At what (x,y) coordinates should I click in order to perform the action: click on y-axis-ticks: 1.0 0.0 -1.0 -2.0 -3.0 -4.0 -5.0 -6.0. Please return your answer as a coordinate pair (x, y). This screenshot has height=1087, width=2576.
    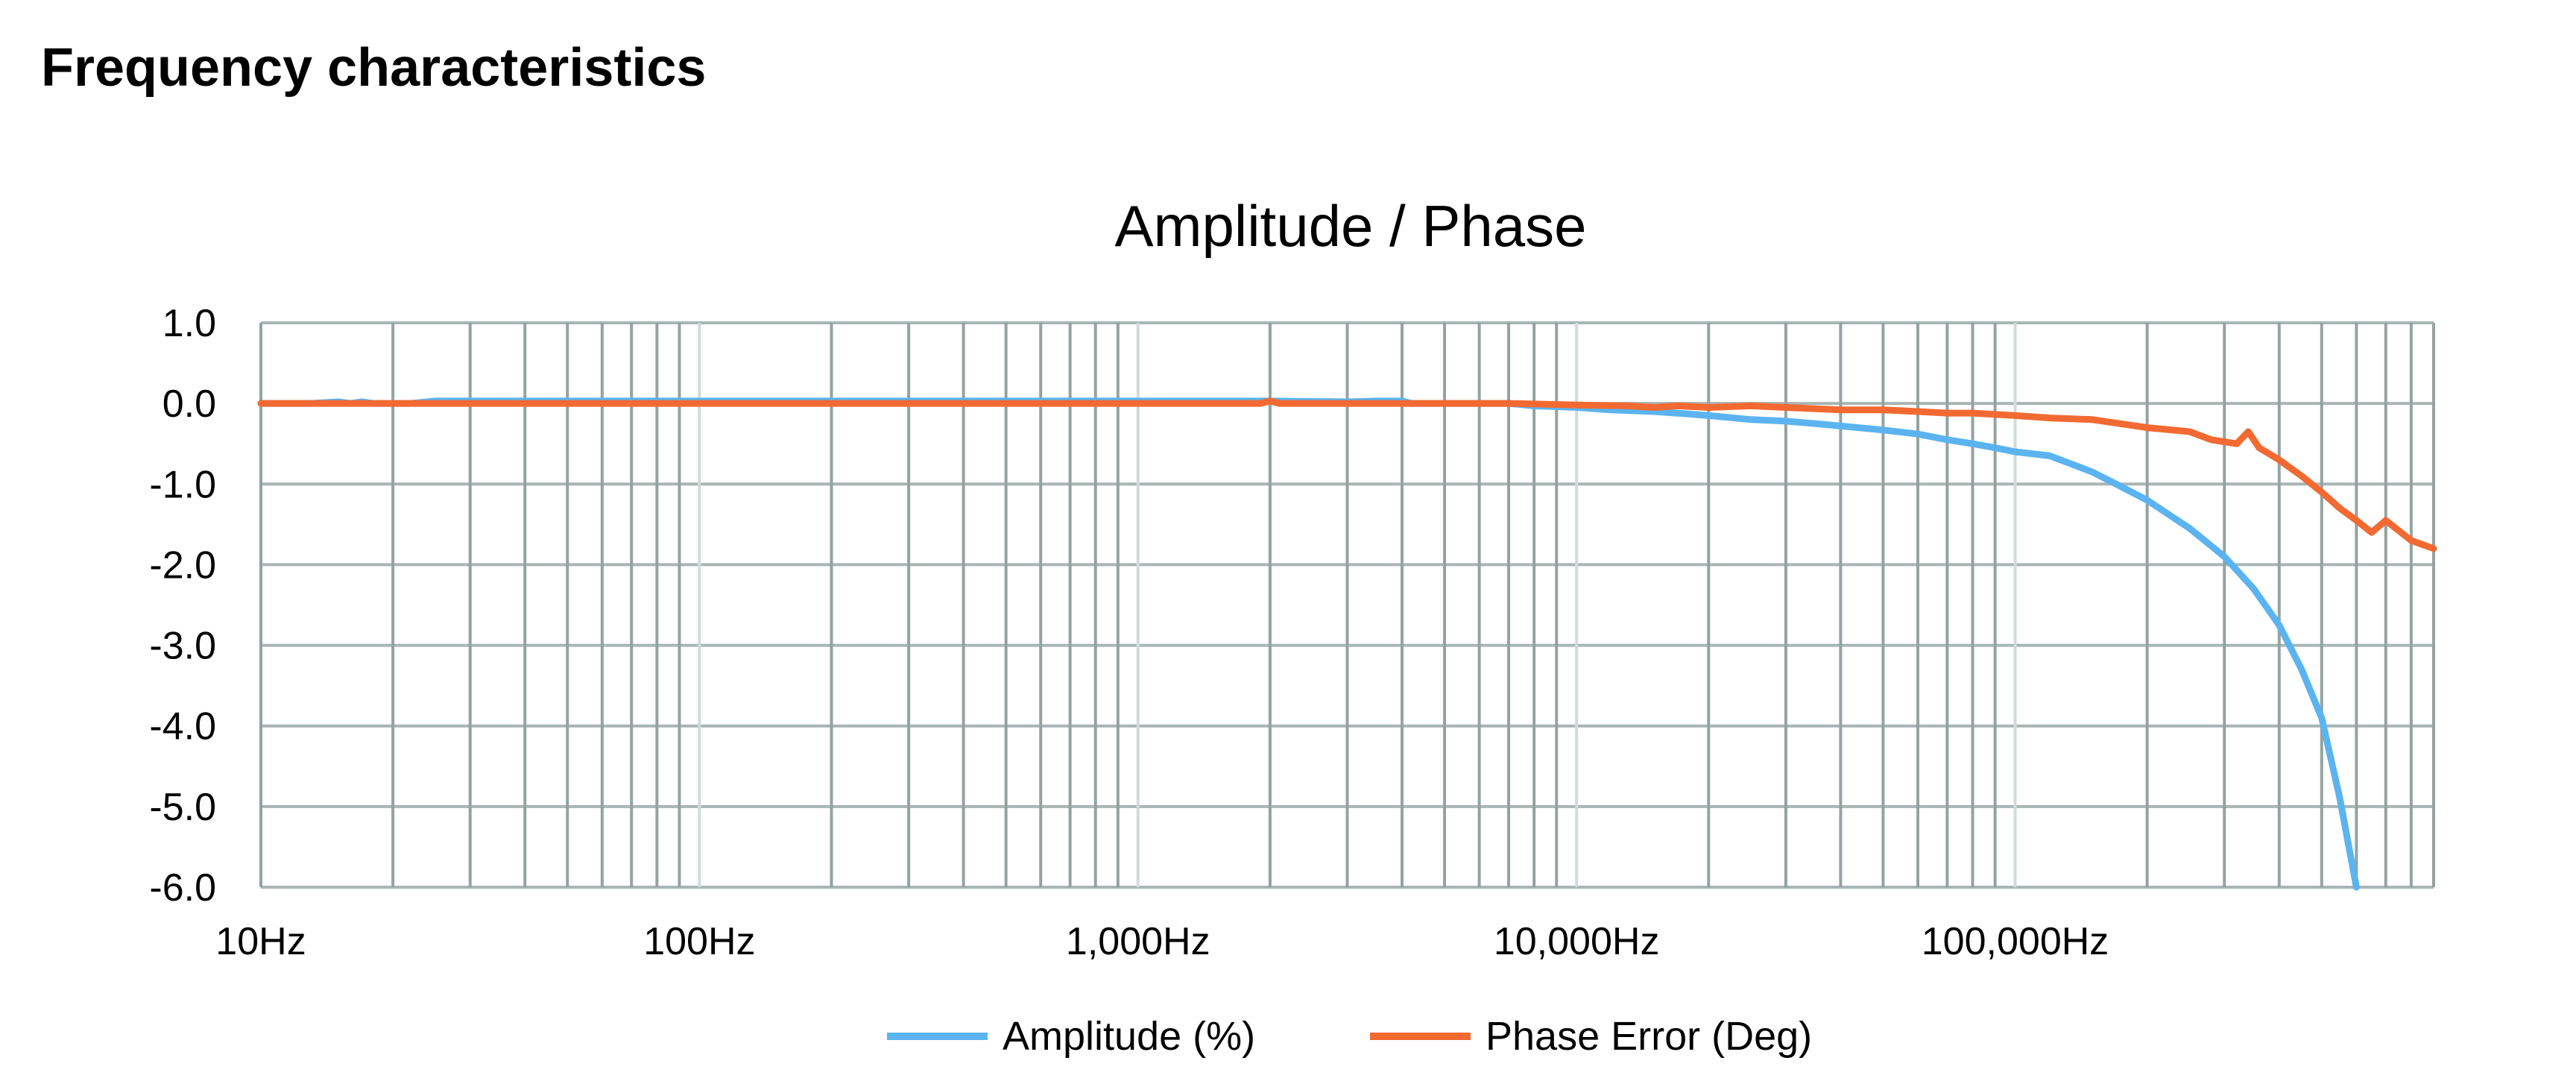
    Looking at the image, I should click on (183, 606).